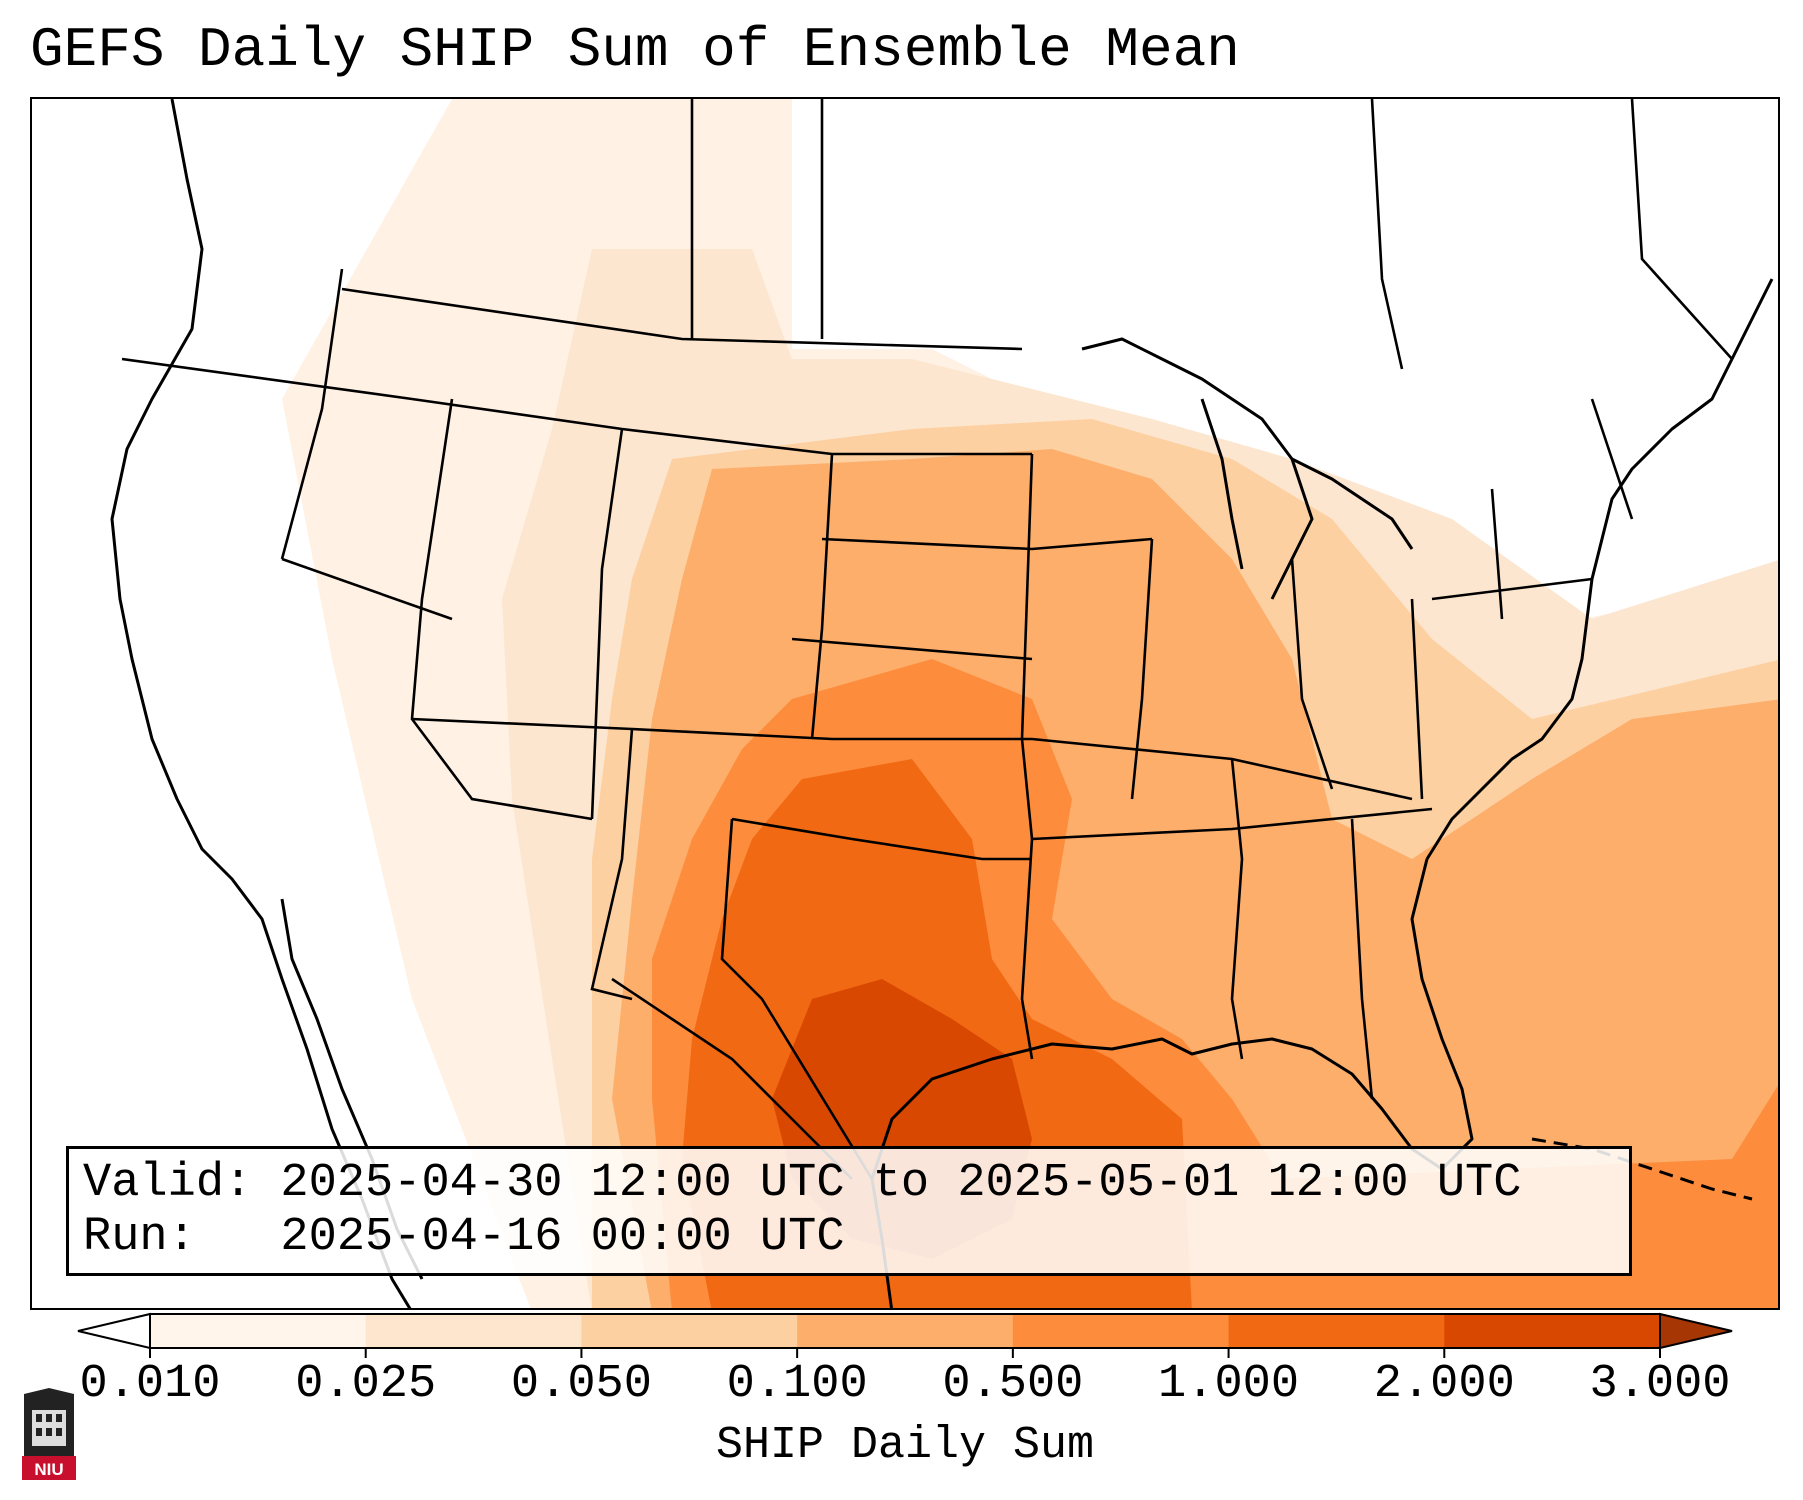 The image size is (1803, 1500). Describe the element at coordinates (1444, 1384) in the screenshot. I see `colorbar-tick-label: 2.000` at that location.